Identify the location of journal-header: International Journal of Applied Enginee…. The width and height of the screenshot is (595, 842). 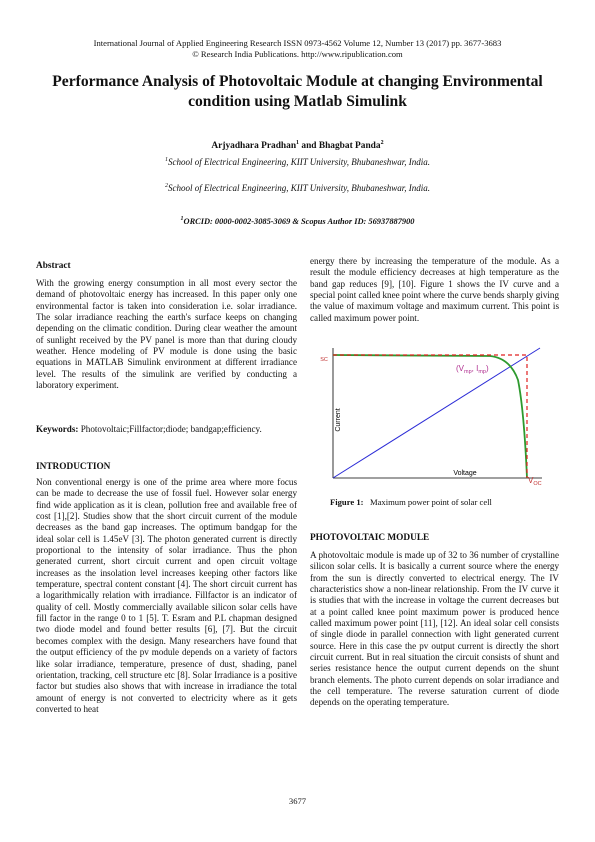
(297, 49).